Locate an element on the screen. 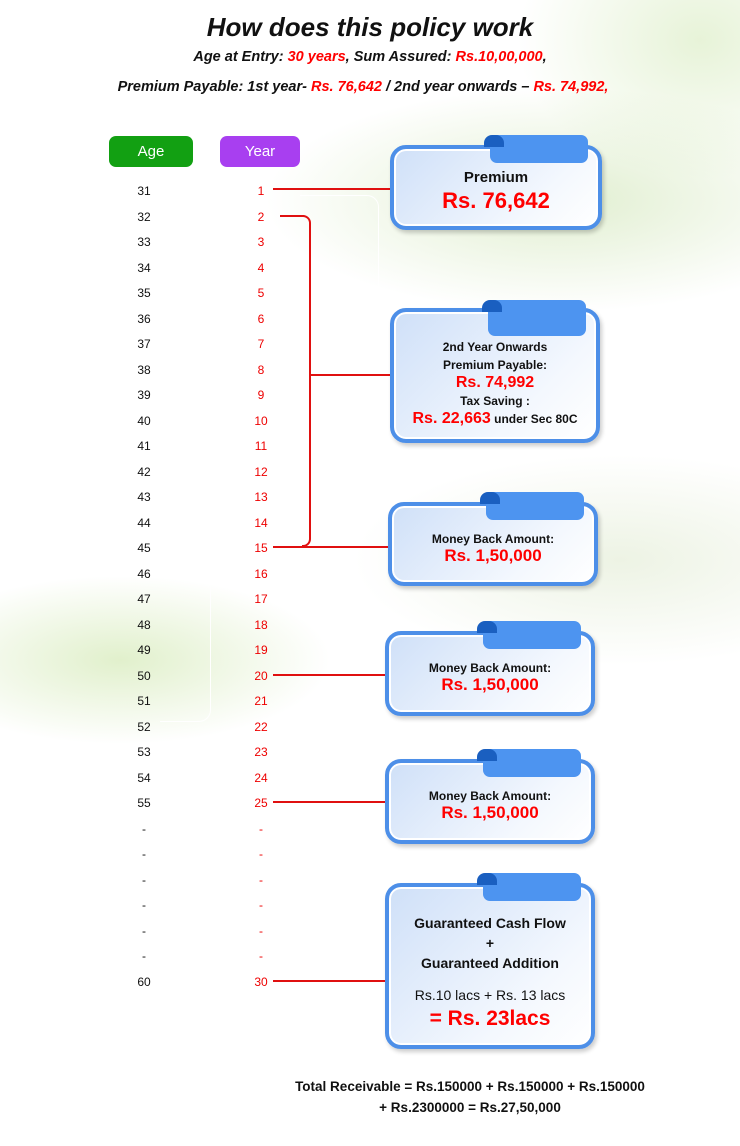  addition-label: Guaranteed Addition is located at coordinates (490, 963).